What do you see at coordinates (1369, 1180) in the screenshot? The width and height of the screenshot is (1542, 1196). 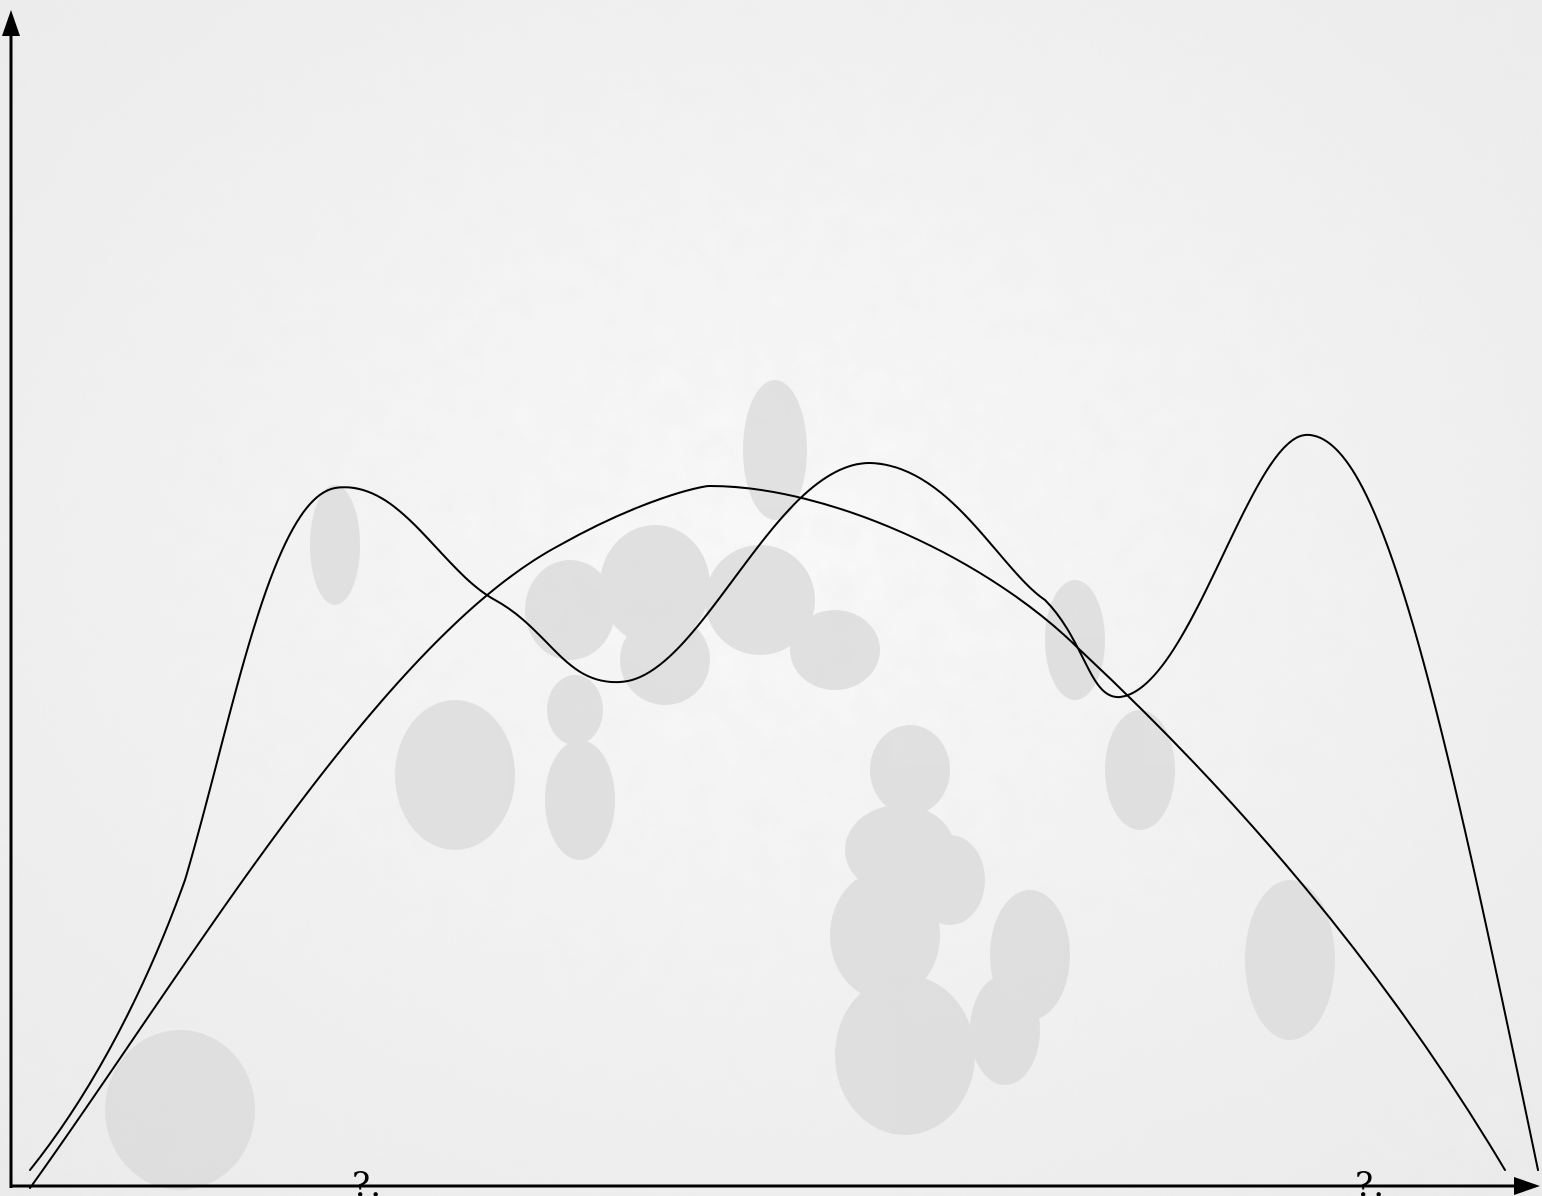 I see `x-axis-mark-right: ?.` at bounding box center [1369, 1180].